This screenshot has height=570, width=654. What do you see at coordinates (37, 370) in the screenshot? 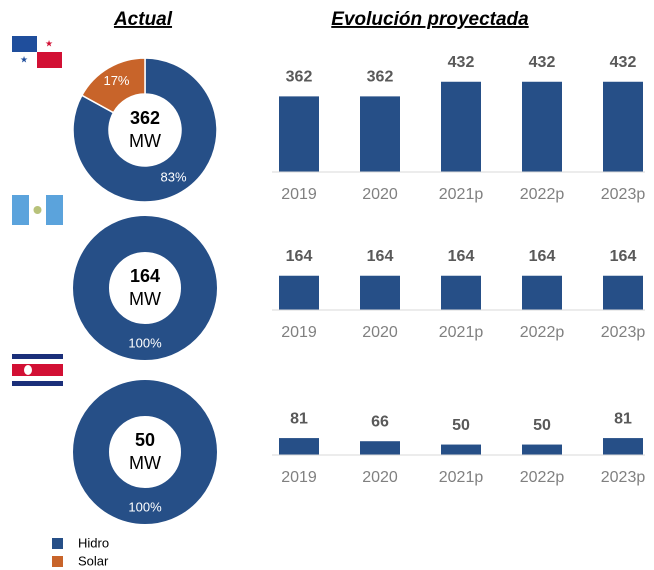
I see `flag-costa-rica` at bounding box center [37, 370].